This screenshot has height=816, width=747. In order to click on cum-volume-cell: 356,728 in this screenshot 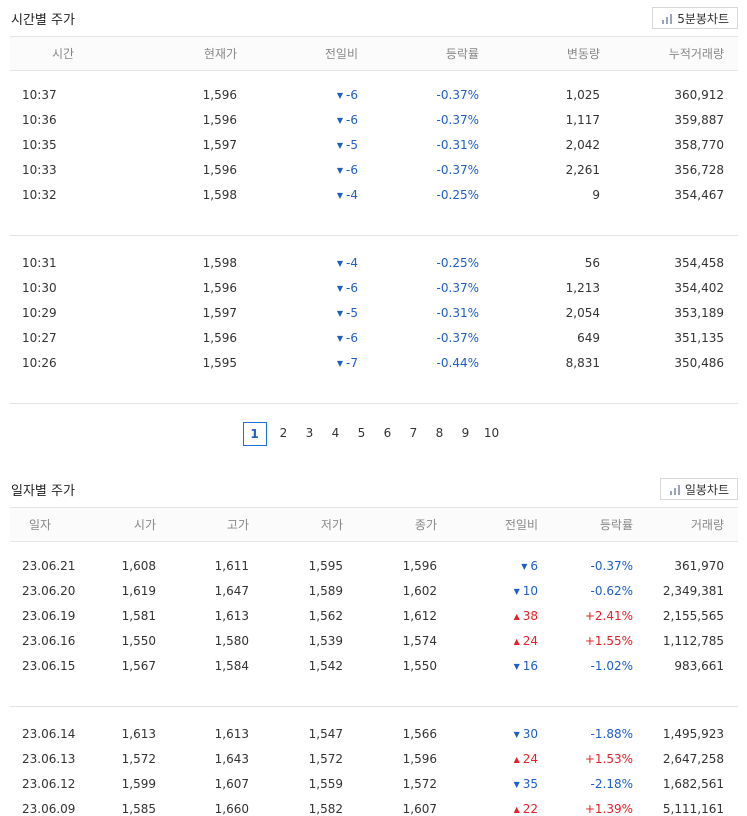, I will do `click(699, 170)`.